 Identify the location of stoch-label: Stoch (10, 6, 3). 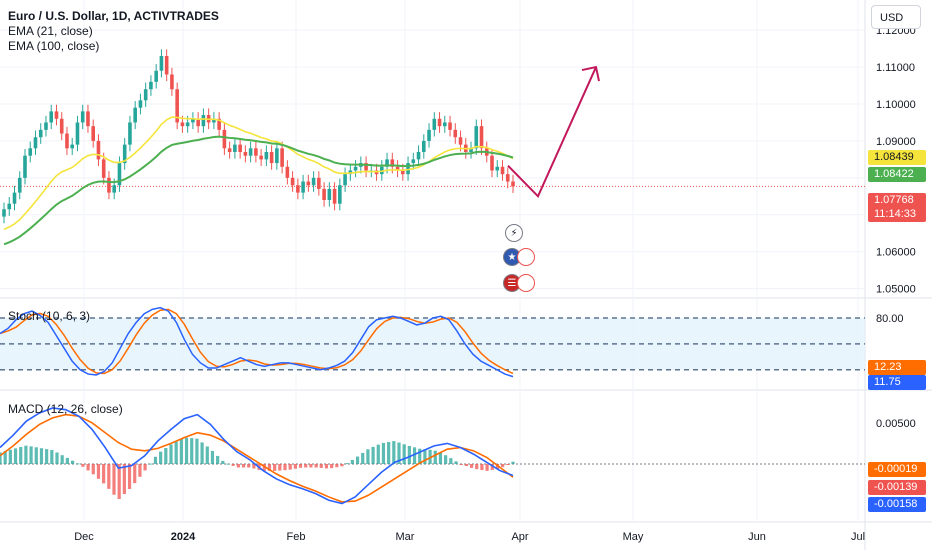
(49, 316).